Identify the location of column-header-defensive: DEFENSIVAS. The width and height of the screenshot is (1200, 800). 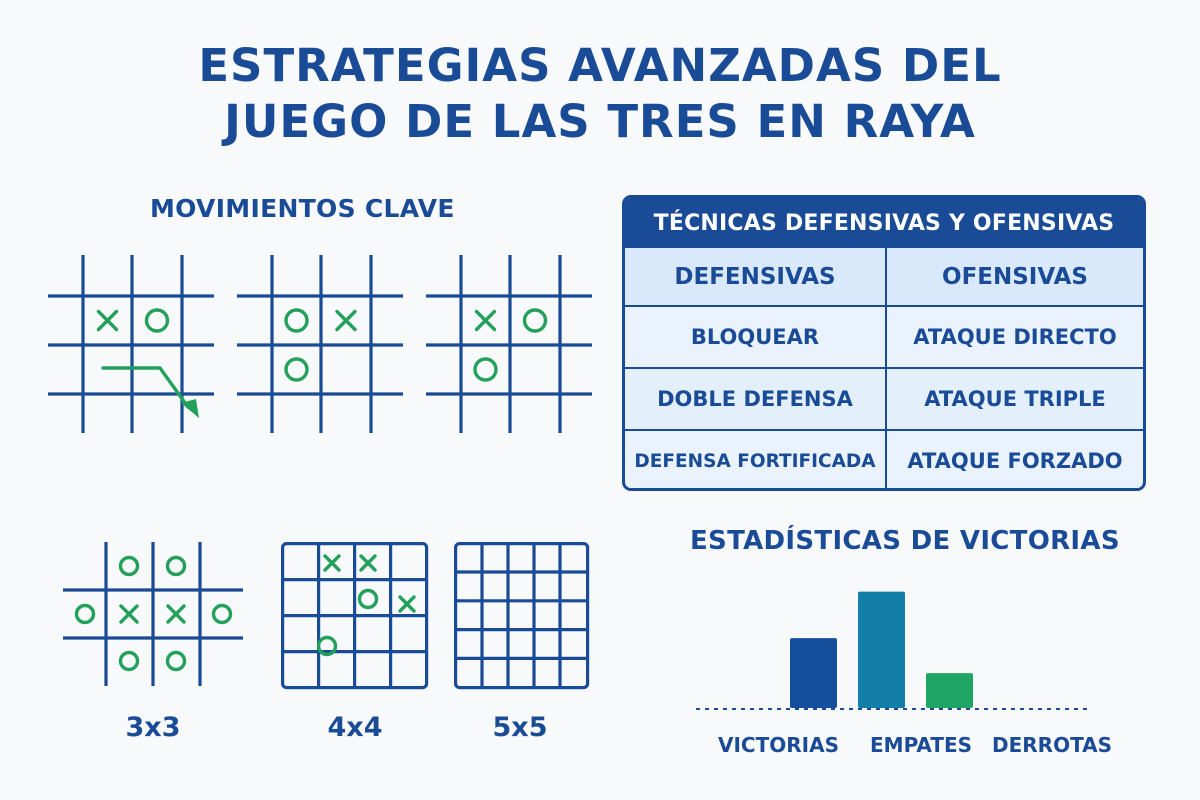
(756, 276).